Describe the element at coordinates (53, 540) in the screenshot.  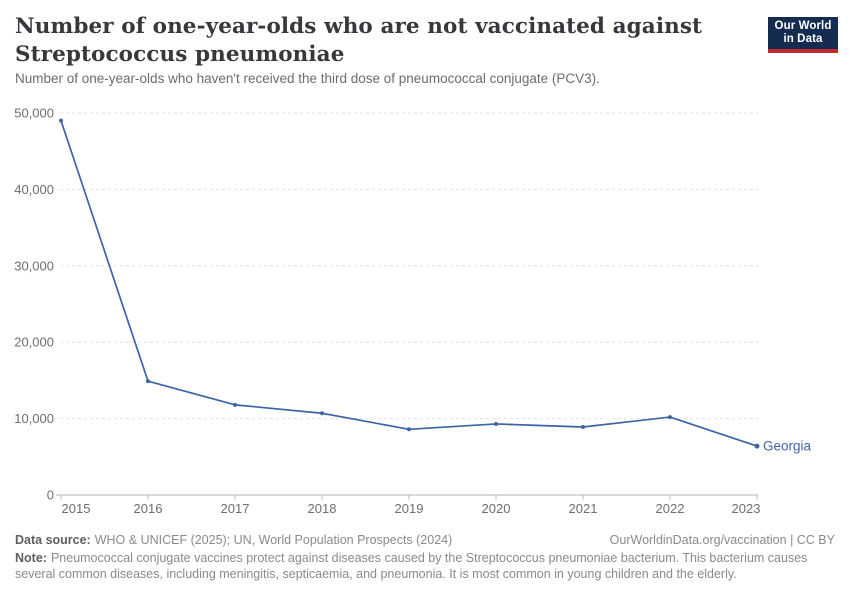
I see `data-source-label: Data source:` at that location.